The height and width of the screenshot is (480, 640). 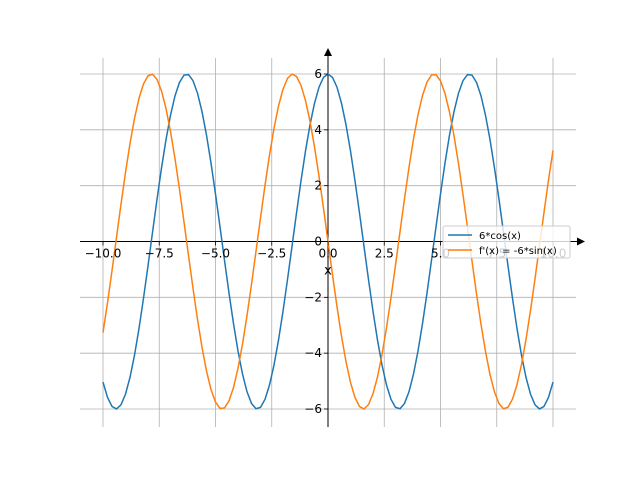 I want to click on y-tick-label-2: −2, so click(x=313, y=297).